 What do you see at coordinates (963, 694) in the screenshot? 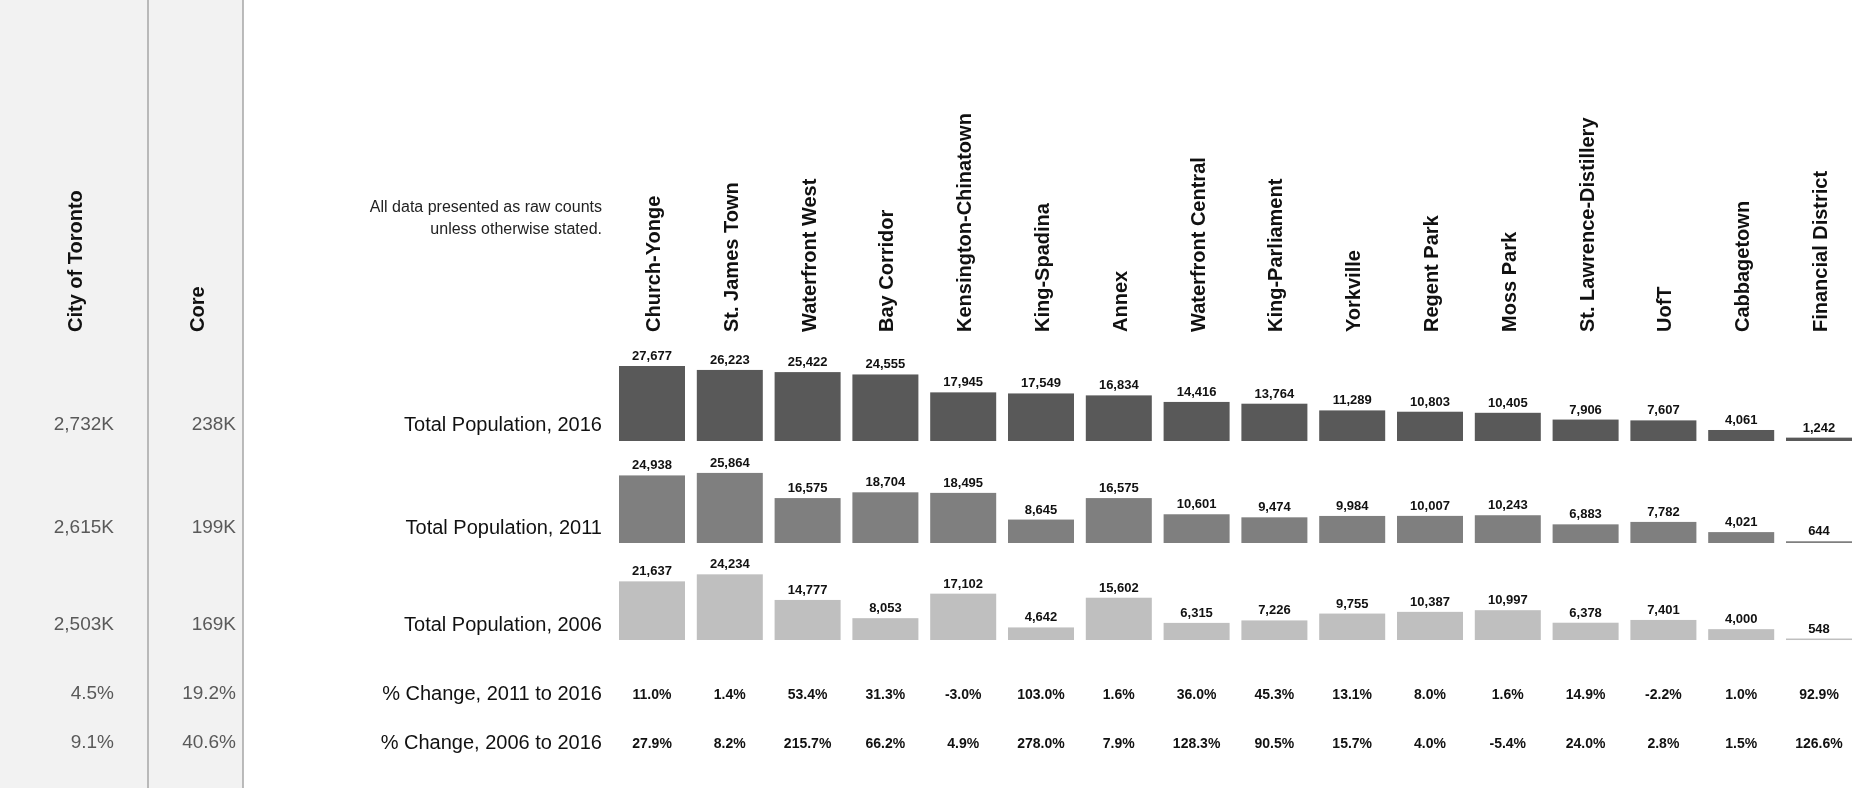
I see `text: -3.0%` at bounding box center [963, 694].